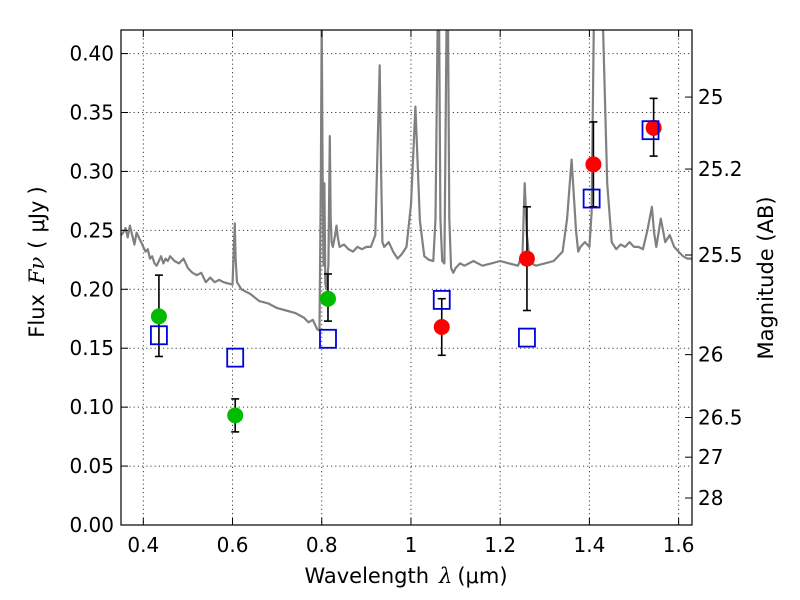  Describe the element at coordinates (766, 277) in the screenshot. I see `y2-axis-title: Magnitude (AB)` at that location.